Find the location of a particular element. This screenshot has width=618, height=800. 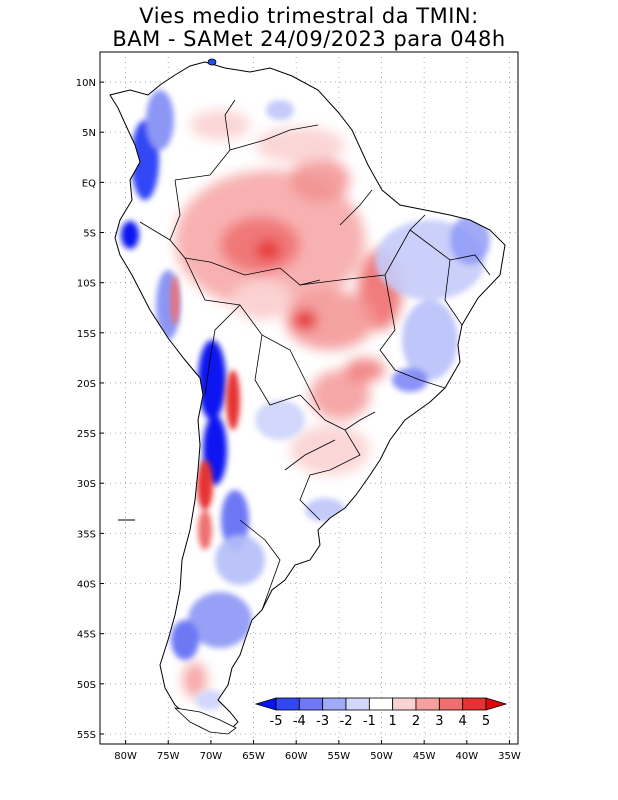

lon-tick-label: 50W is located at coordinates (381, 756).